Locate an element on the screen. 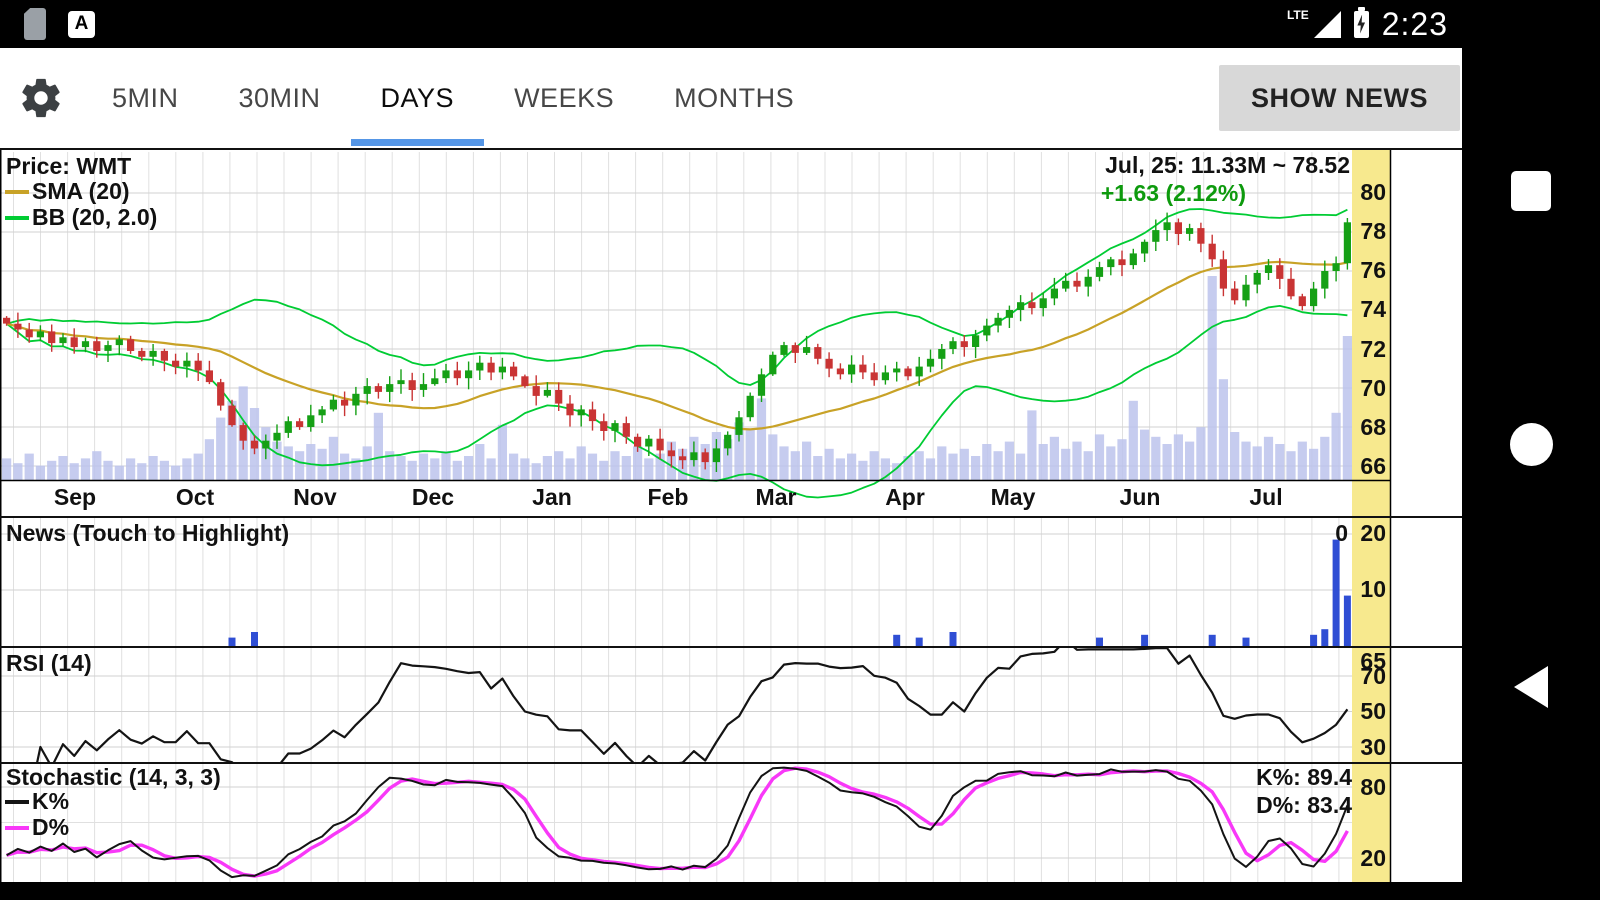 Image resolution: width=1600 pixels, height=900 pixels. month-label: Nov is located at coordinates (315, 497).